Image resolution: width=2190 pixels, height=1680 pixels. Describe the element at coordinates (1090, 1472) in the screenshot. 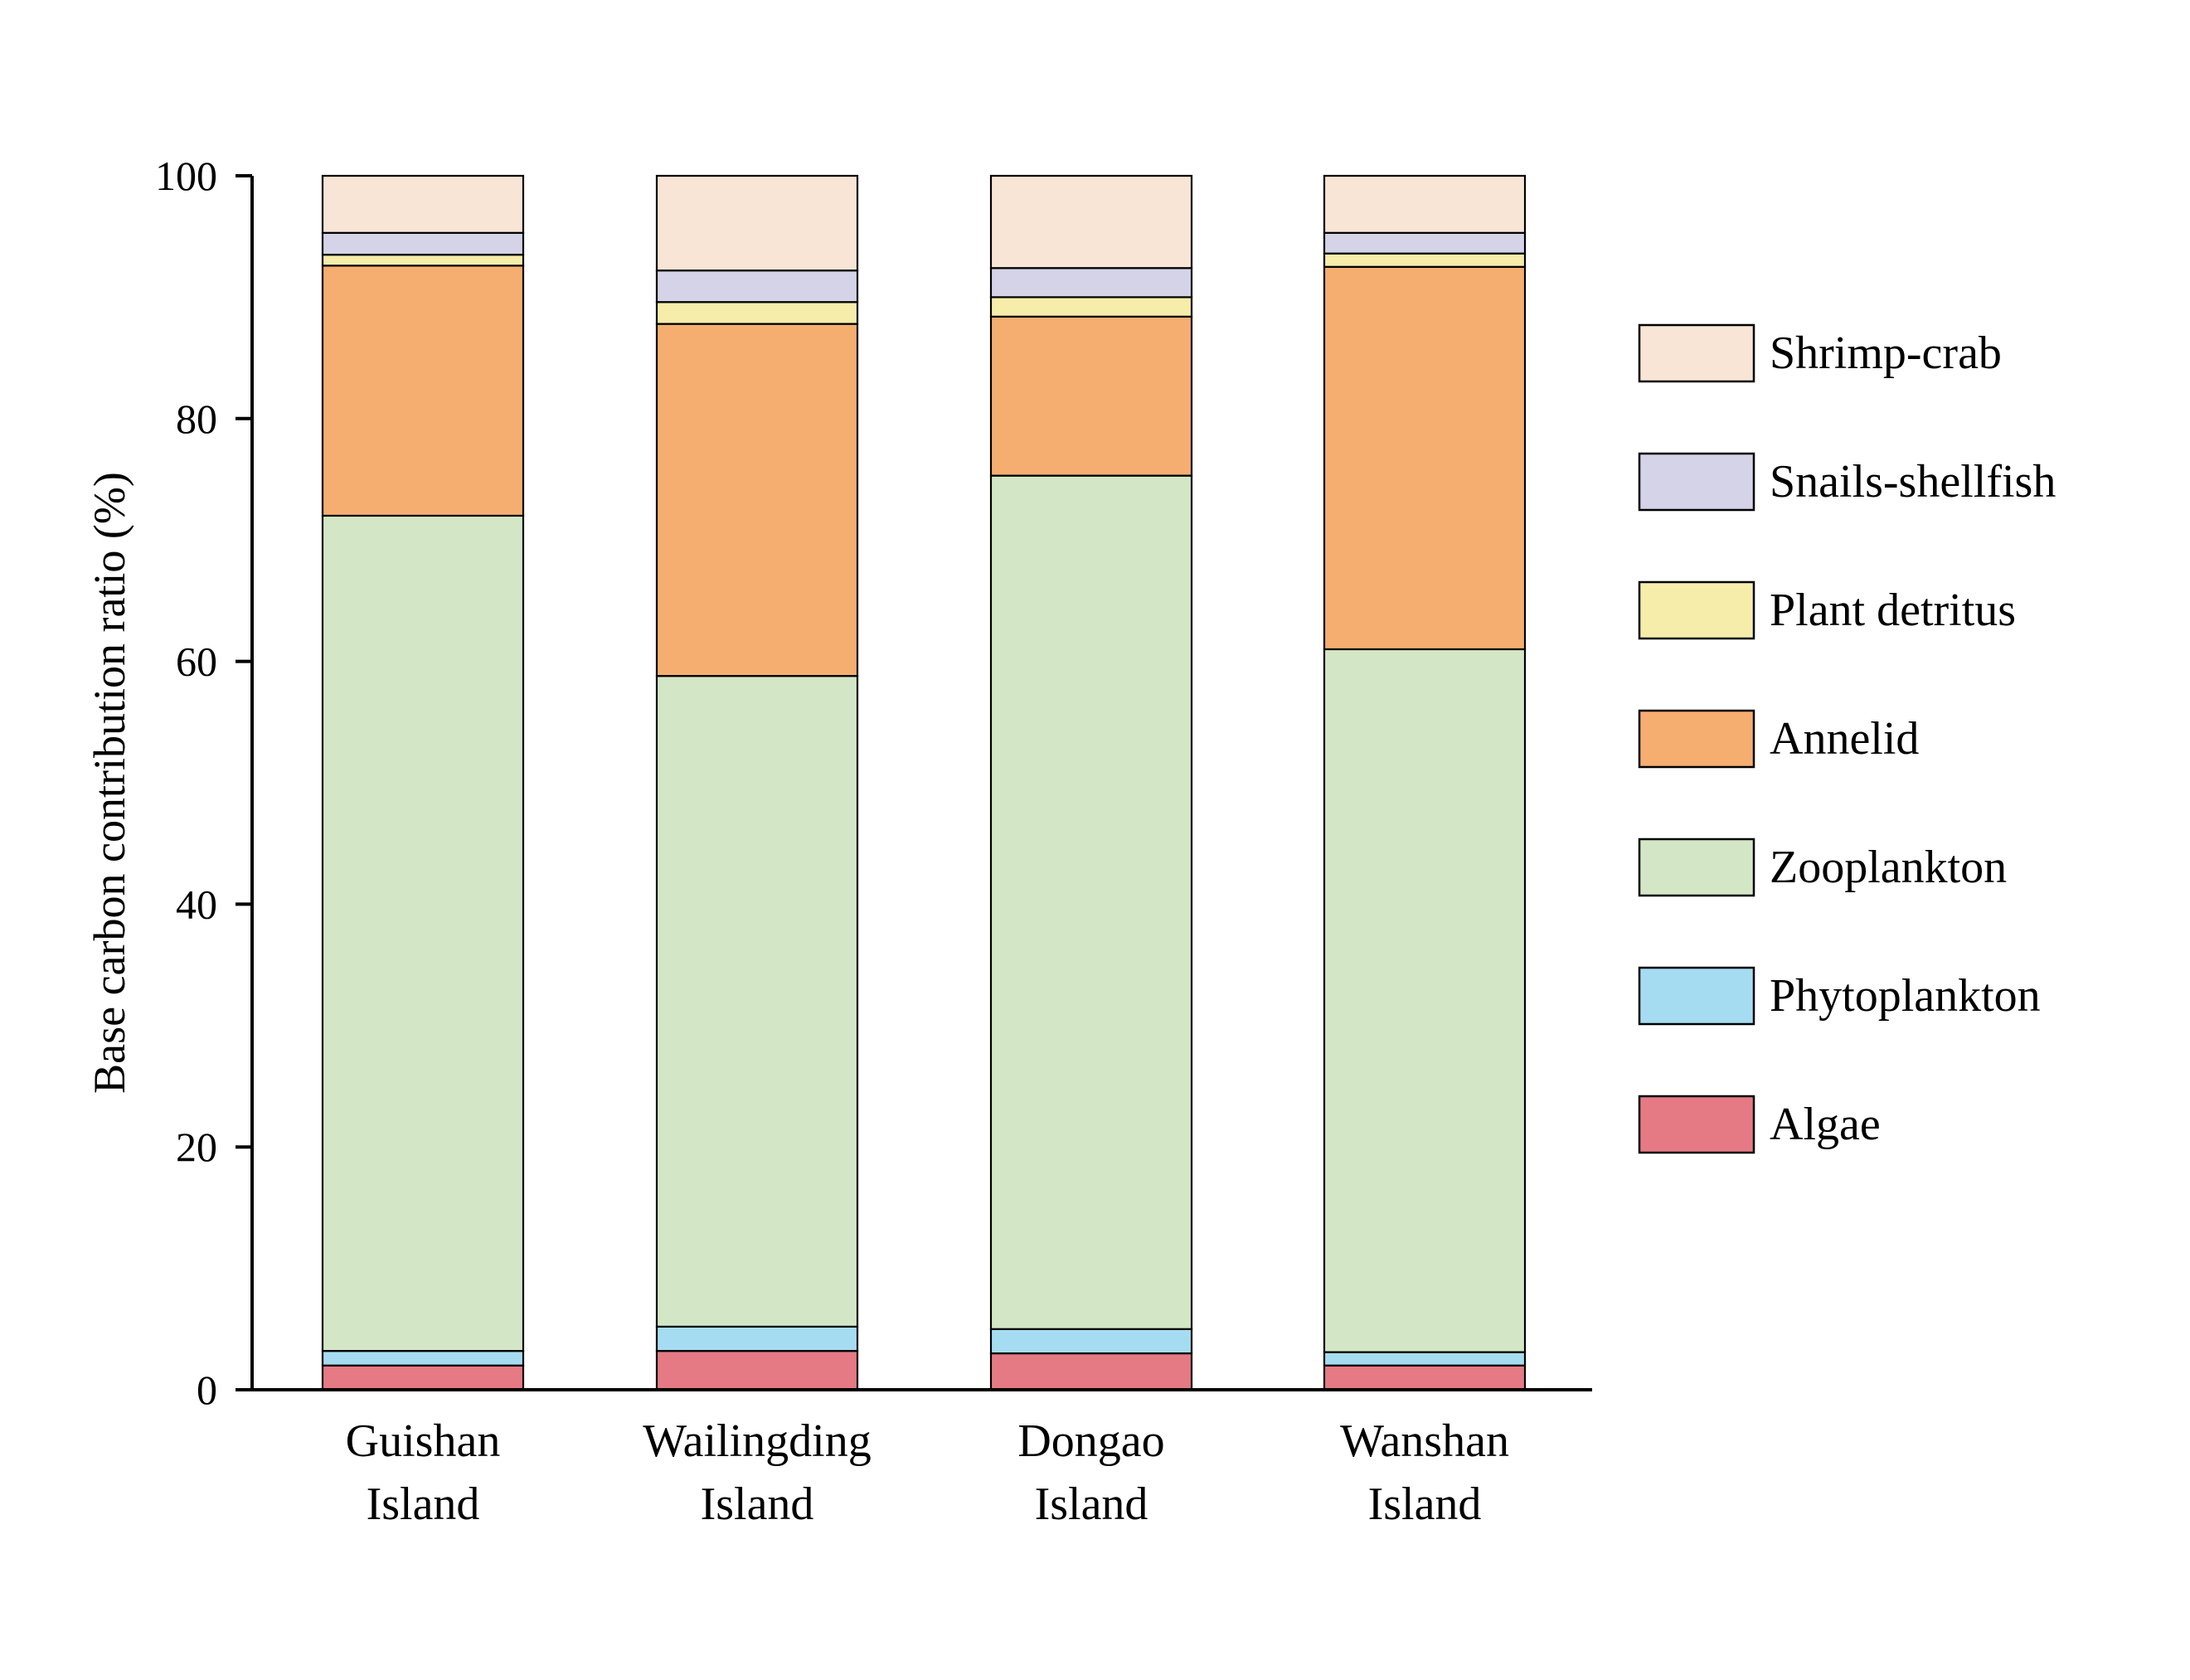

I see `x-tick-label: Dongao Island` at that location.